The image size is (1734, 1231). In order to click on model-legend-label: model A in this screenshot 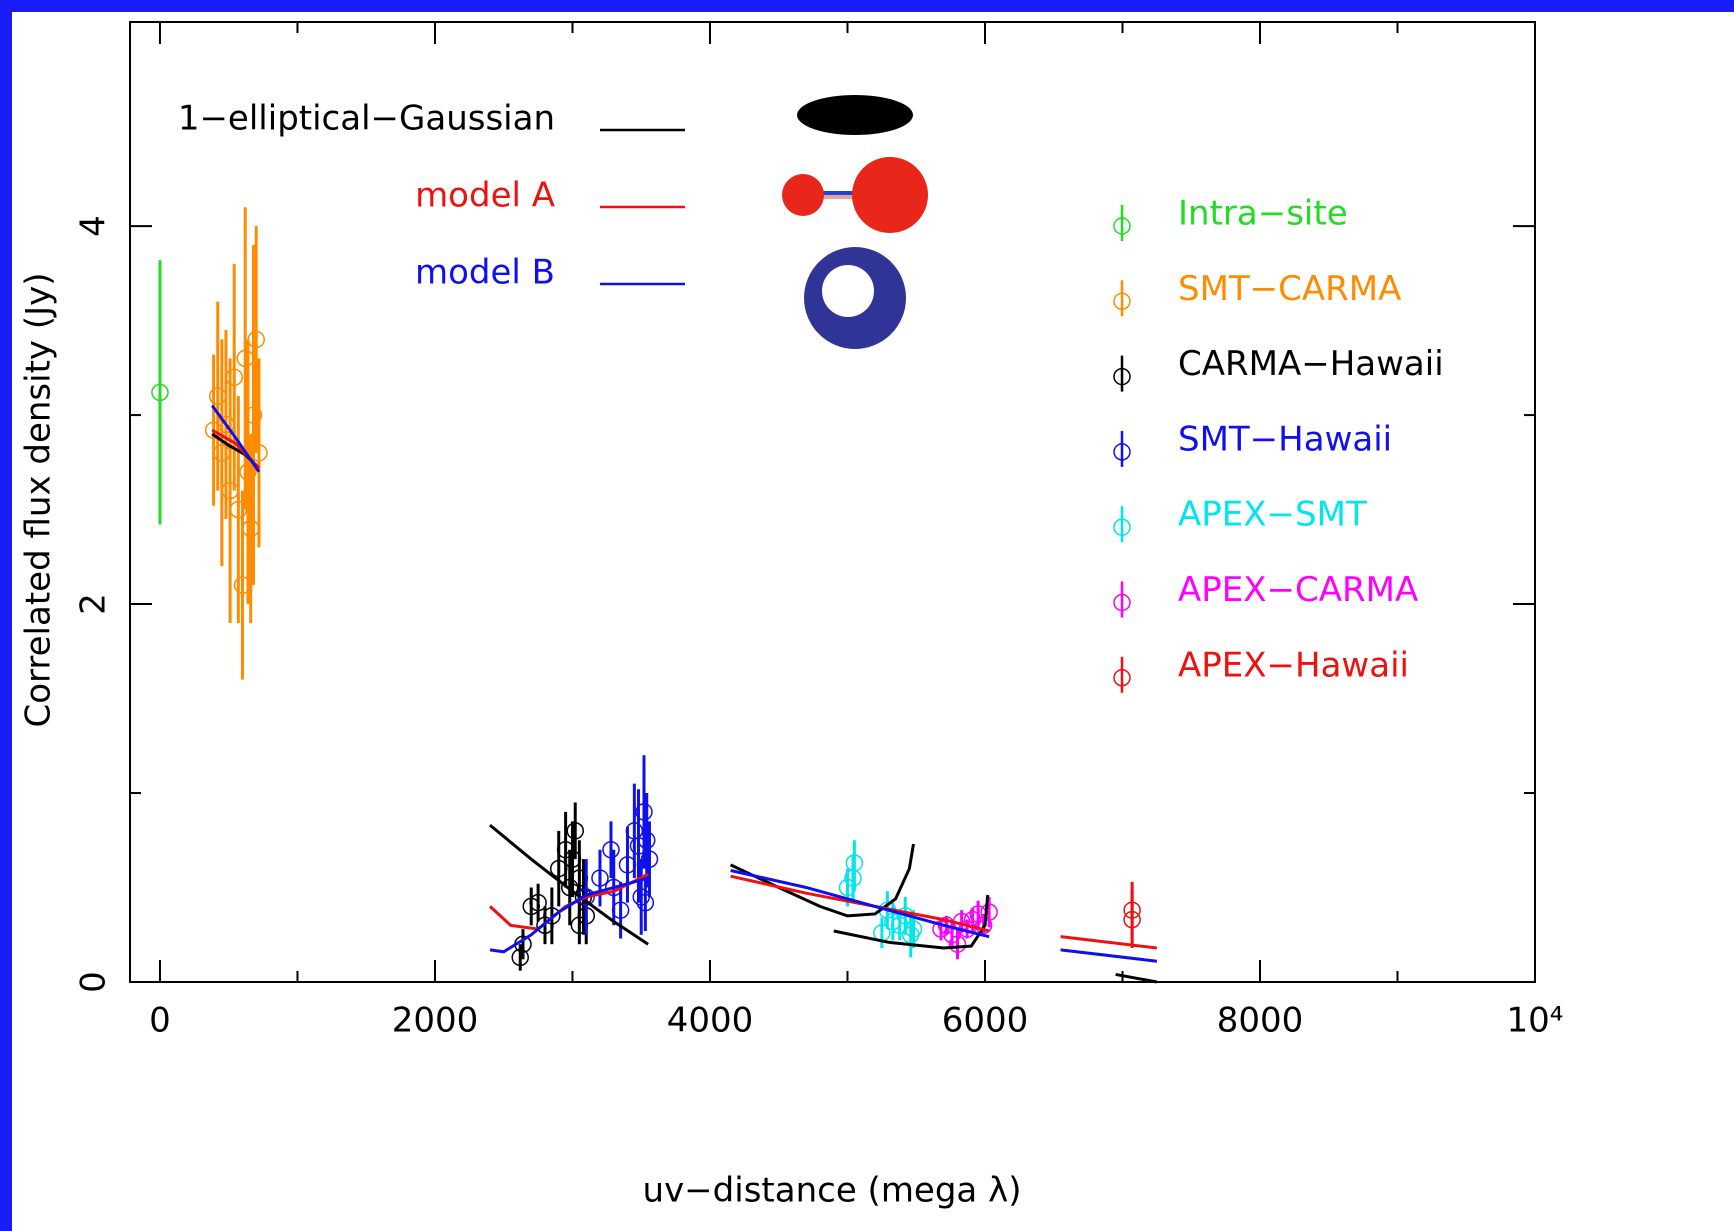, I will do `click(485, 196)`.